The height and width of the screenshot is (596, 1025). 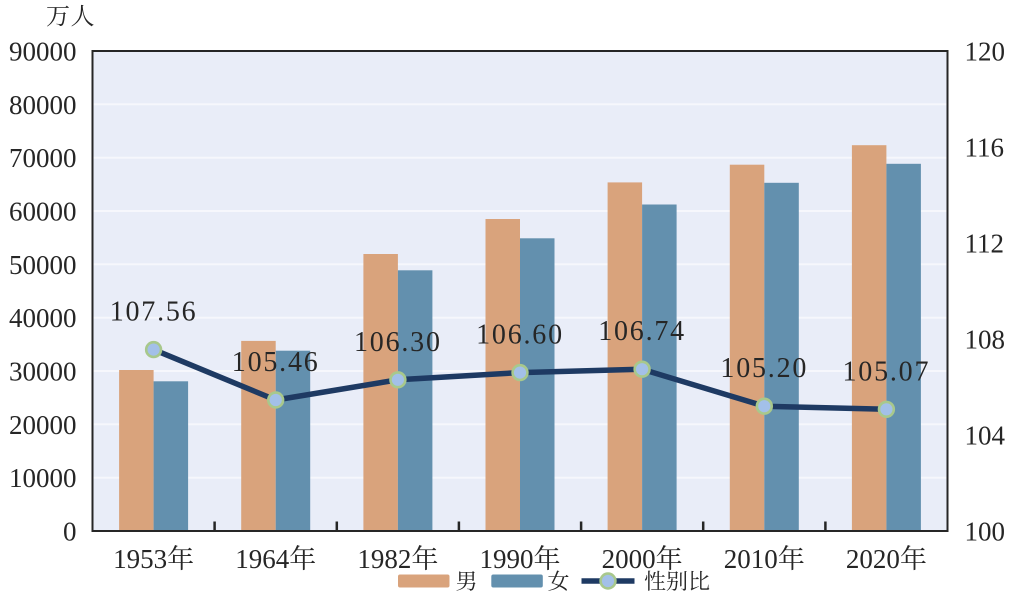 I want to click on svg-text: 100, so click(x=985, y=532).